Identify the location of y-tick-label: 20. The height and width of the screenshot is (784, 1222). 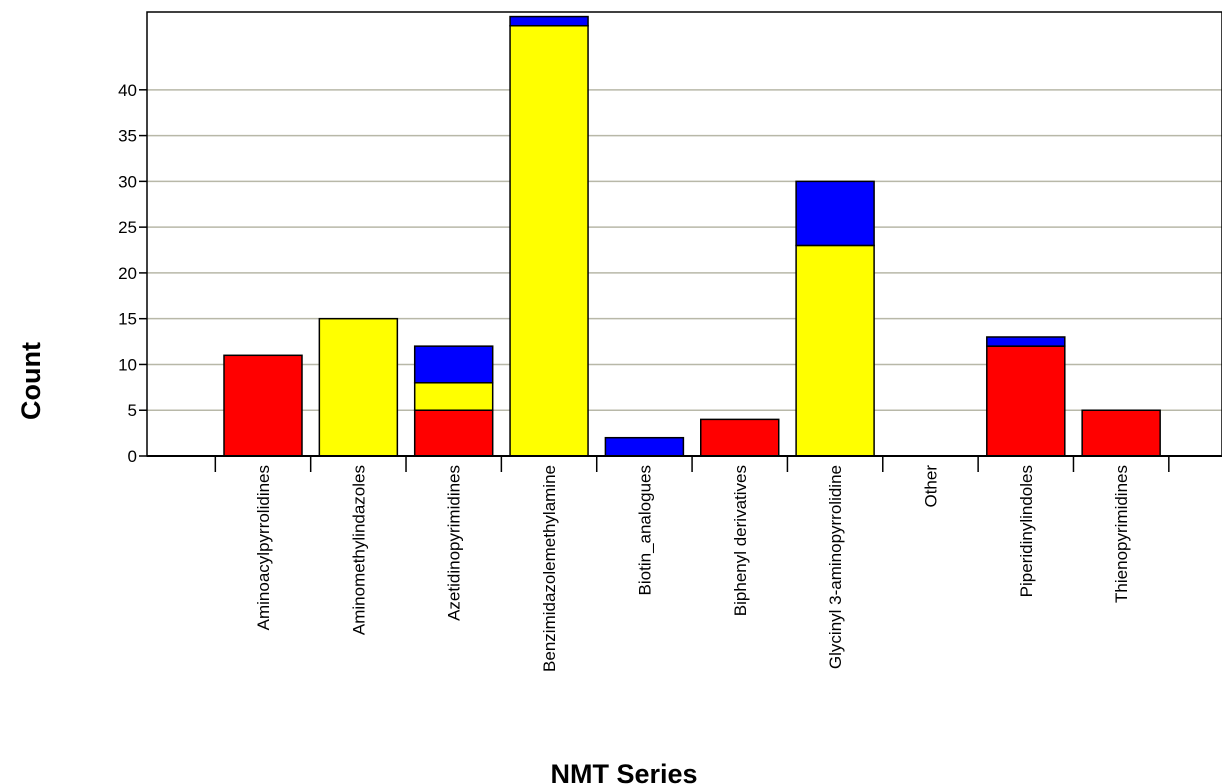
(127, 273).